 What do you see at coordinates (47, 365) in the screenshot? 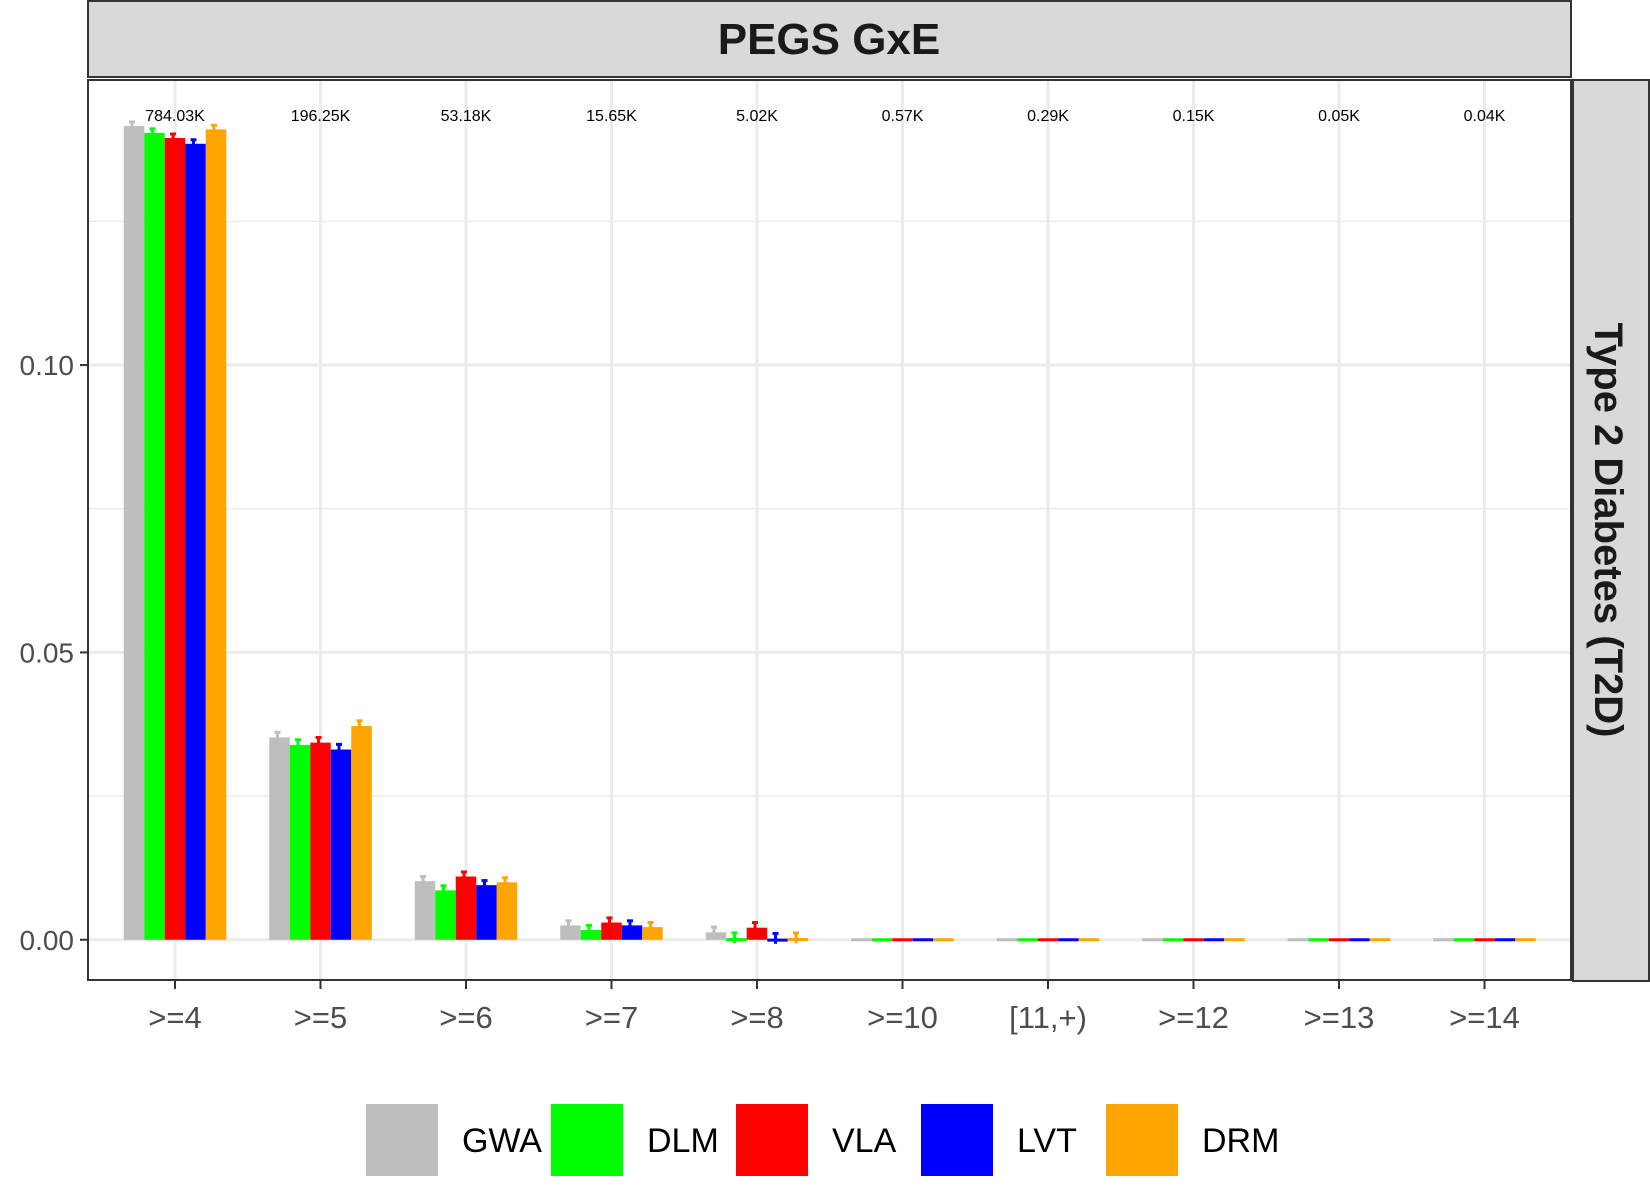
I see `y-tick-label: 0.10` at bounding box center [47, 365].